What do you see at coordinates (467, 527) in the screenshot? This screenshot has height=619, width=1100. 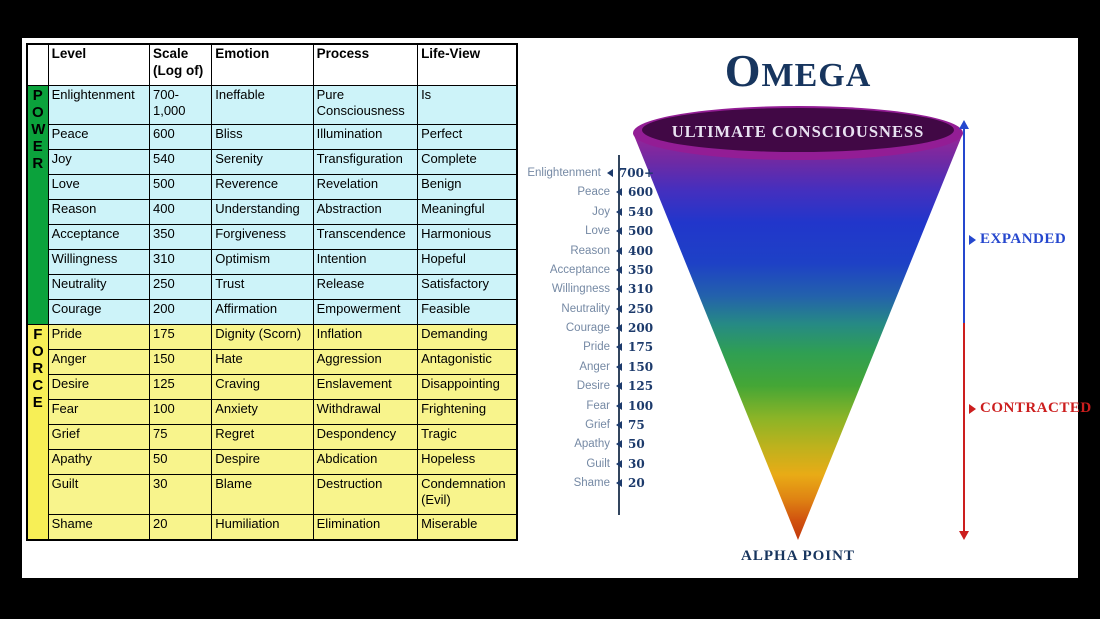 I see `lifeview-cell: Miserable` at bounding box center [467, 527].